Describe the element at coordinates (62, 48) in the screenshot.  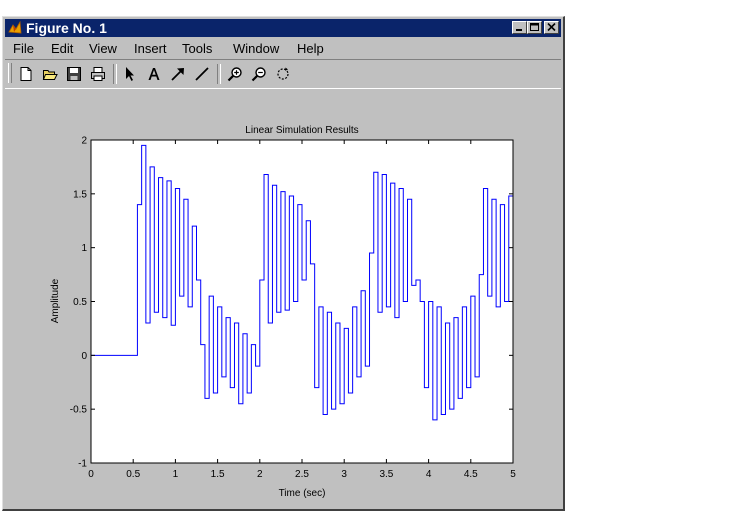
I see `menu-edit: Edit` at that location.